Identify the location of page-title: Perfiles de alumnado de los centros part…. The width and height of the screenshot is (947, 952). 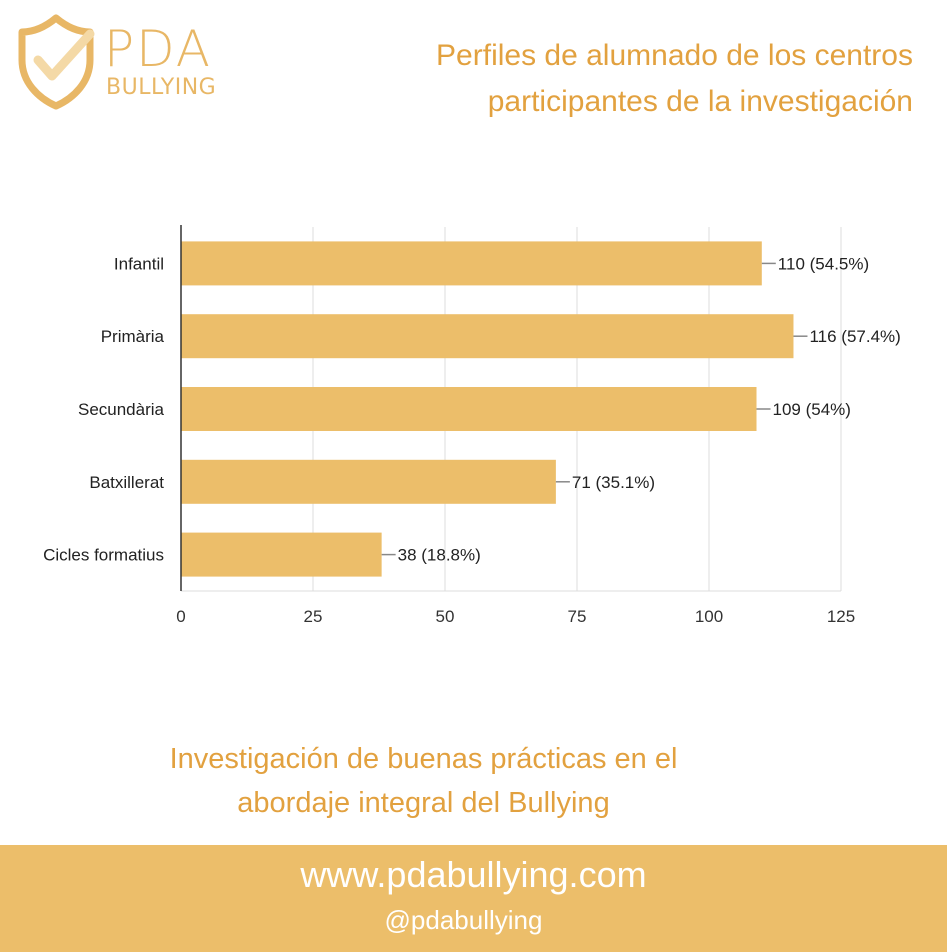
(633, 79).